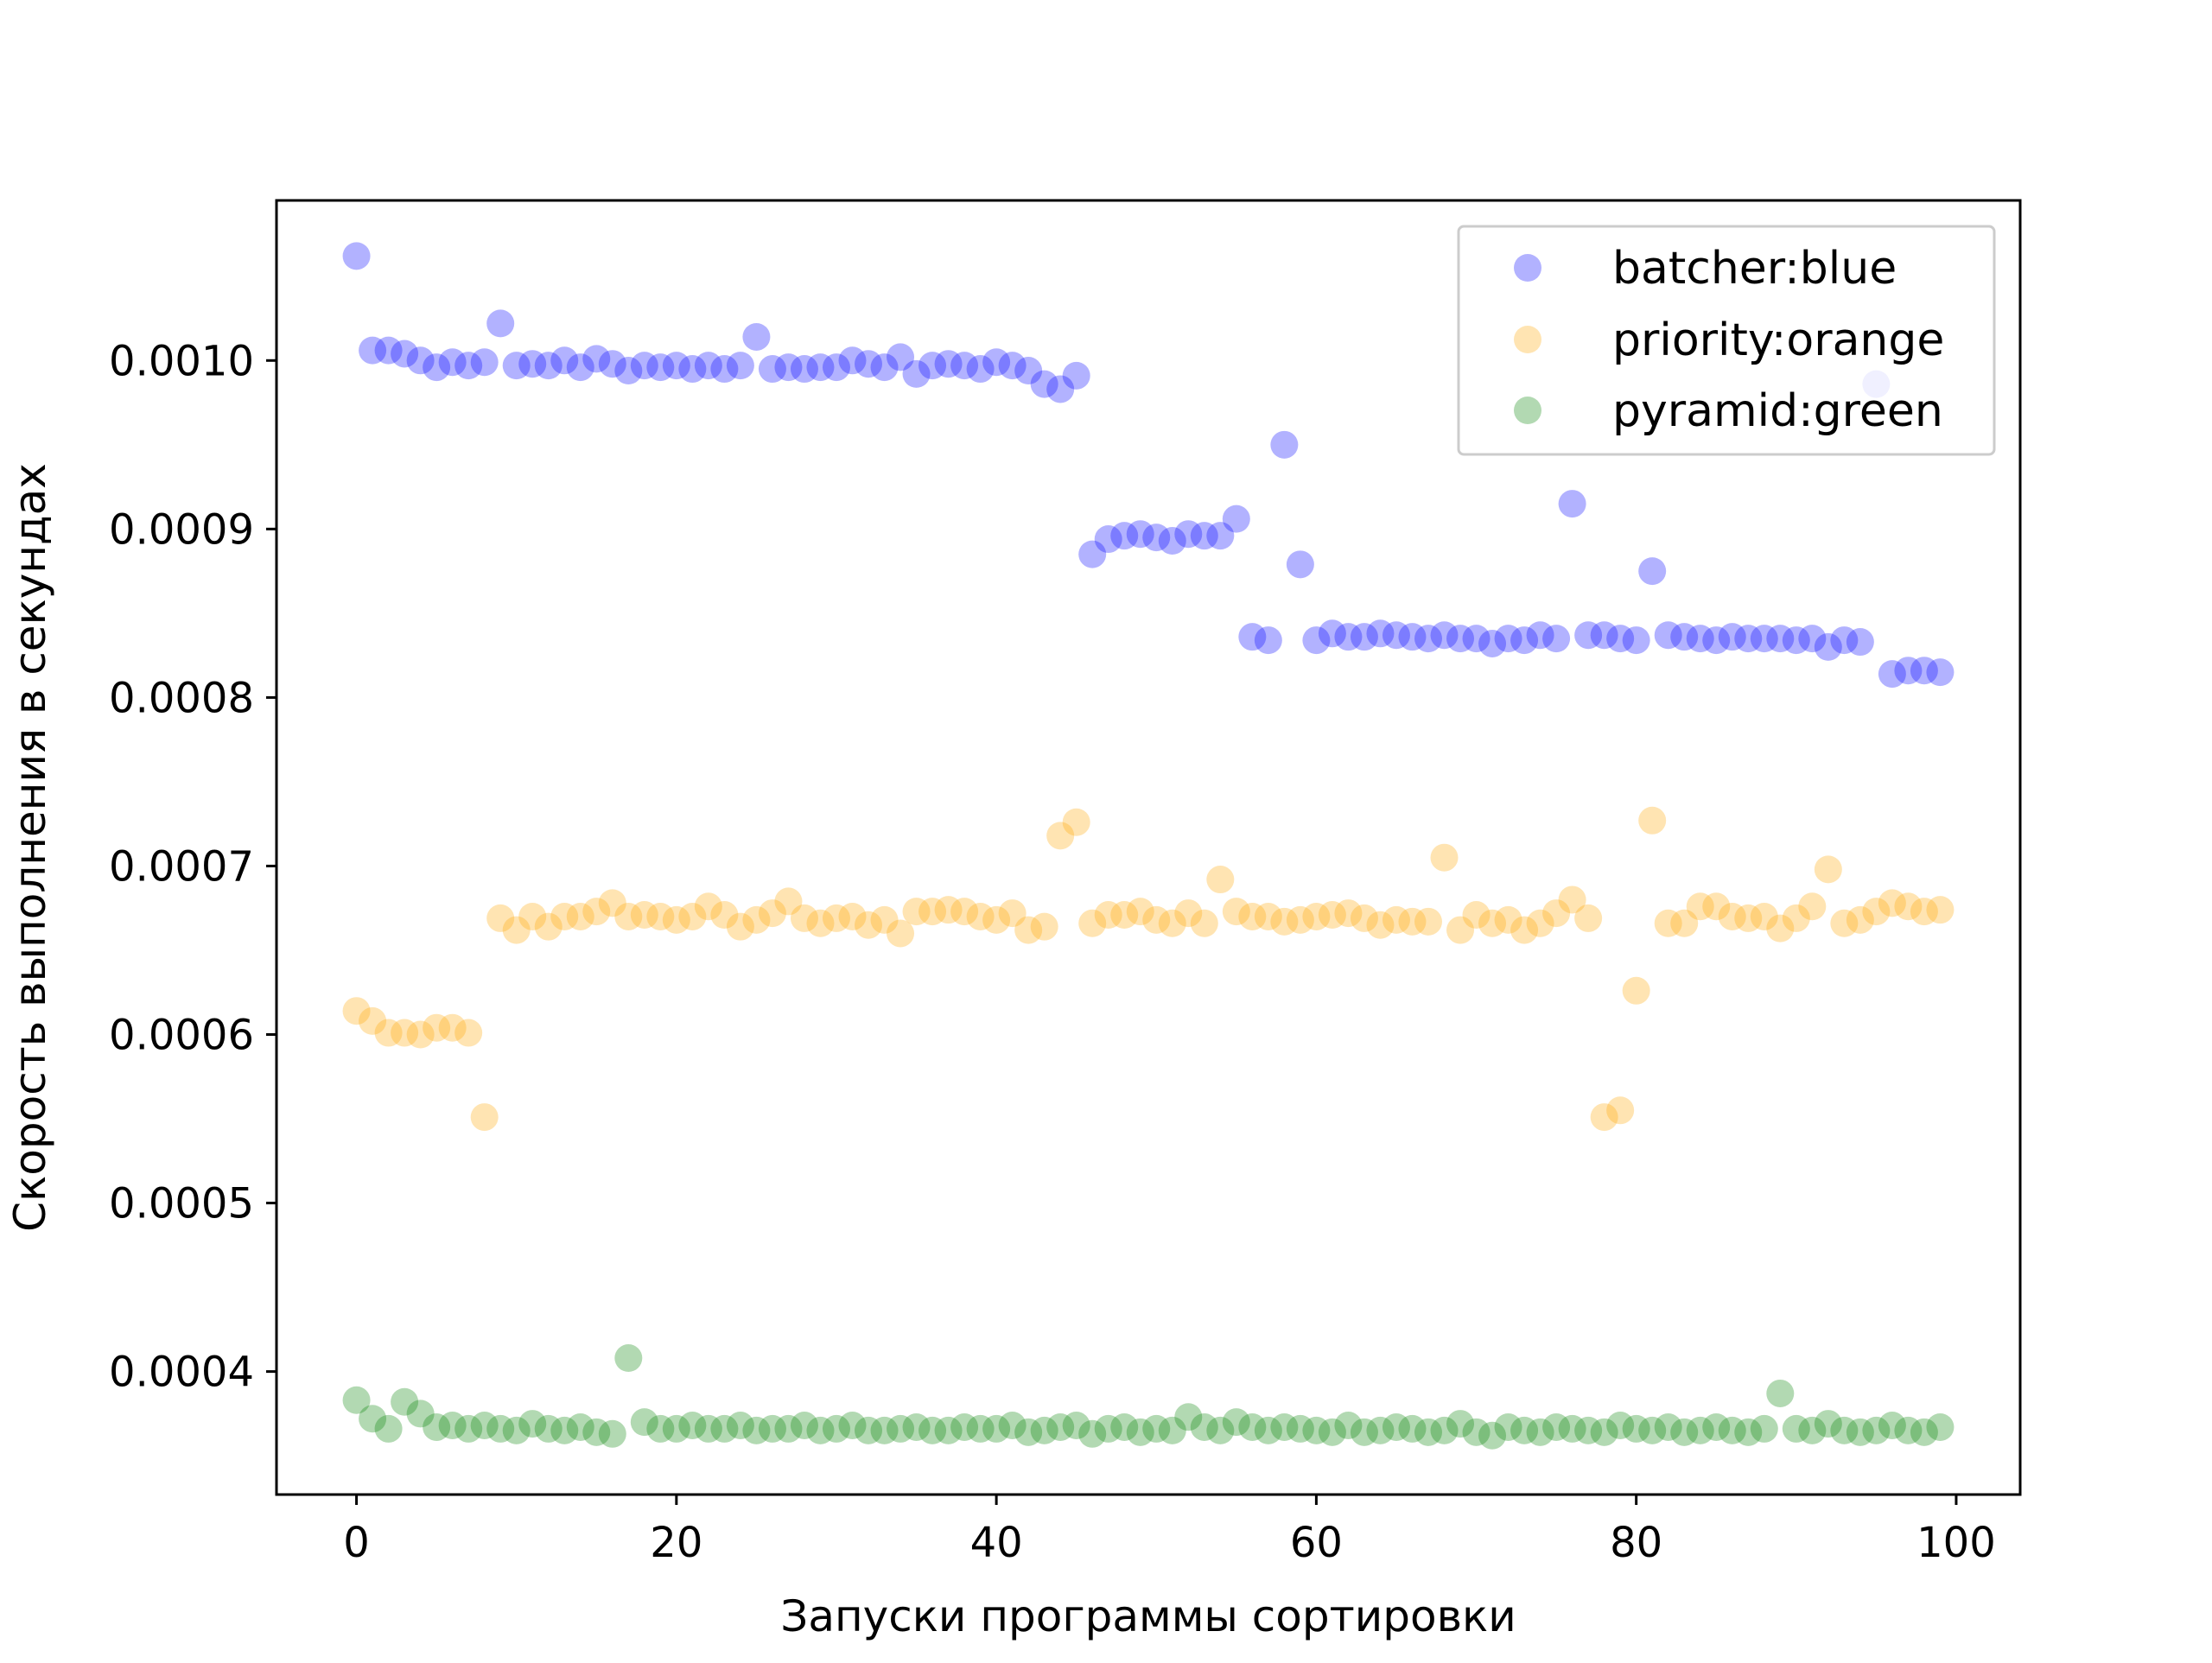 Image resolution: width=2212 pixels, height=1663 pixels. I want to click on y-tick-label: 0.0004, so click(181, 1373).